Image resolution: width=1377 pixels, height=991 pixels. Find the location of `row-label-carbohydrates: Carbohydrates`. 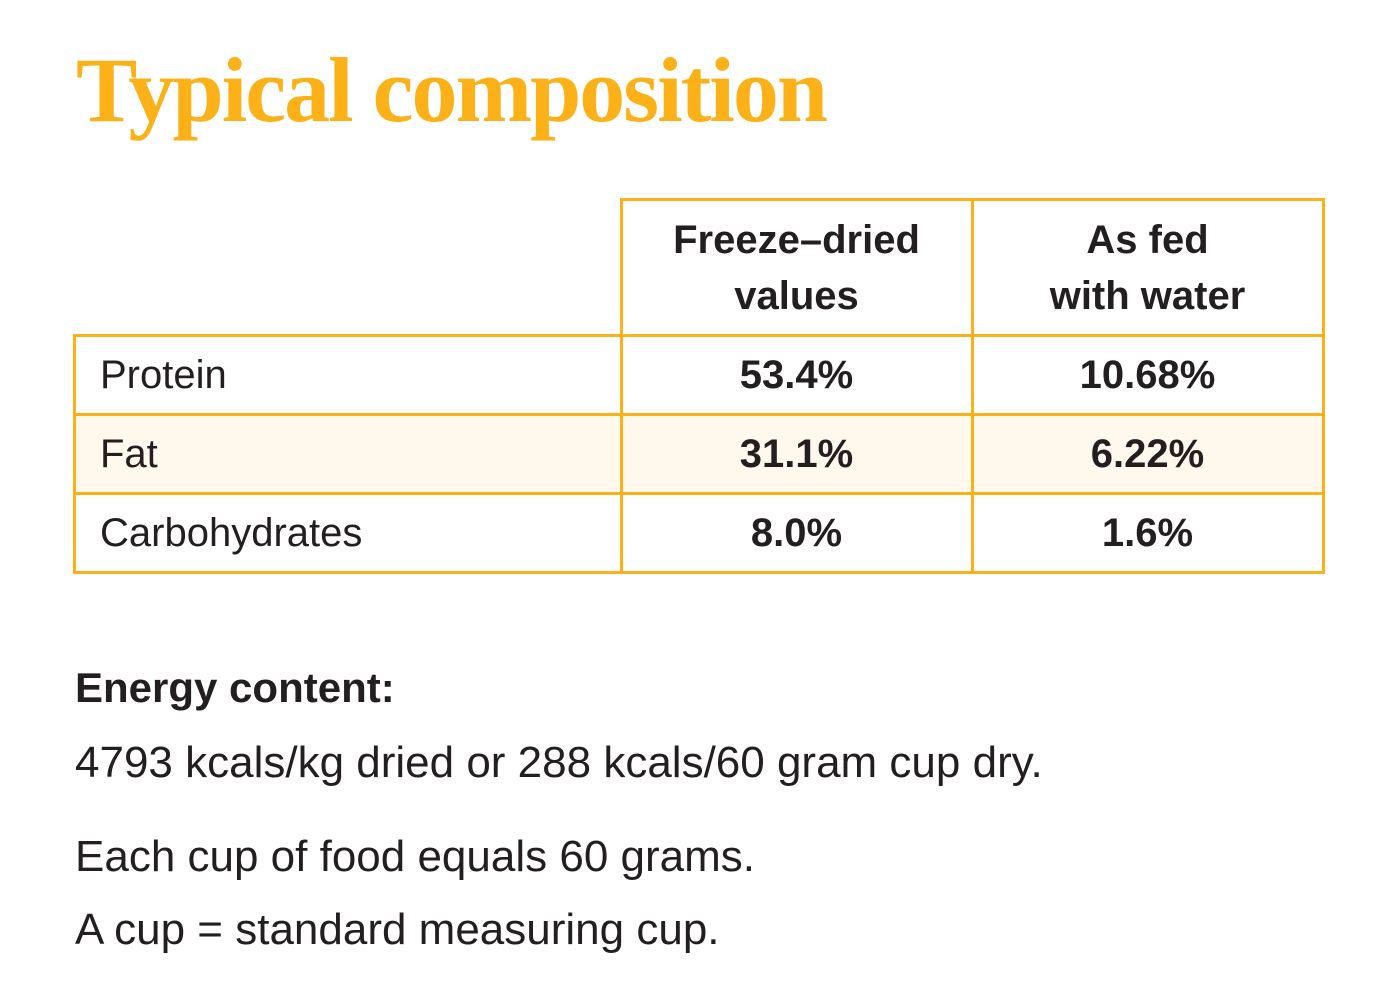

row-label-carbohydrates: Carbohydrates is located at coordinates (348, 533).